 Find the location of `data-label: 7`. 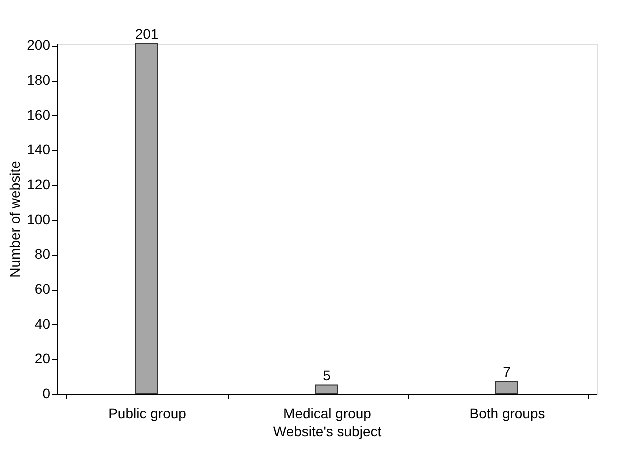

data-label: 7 is located at coordinates (507, 372).